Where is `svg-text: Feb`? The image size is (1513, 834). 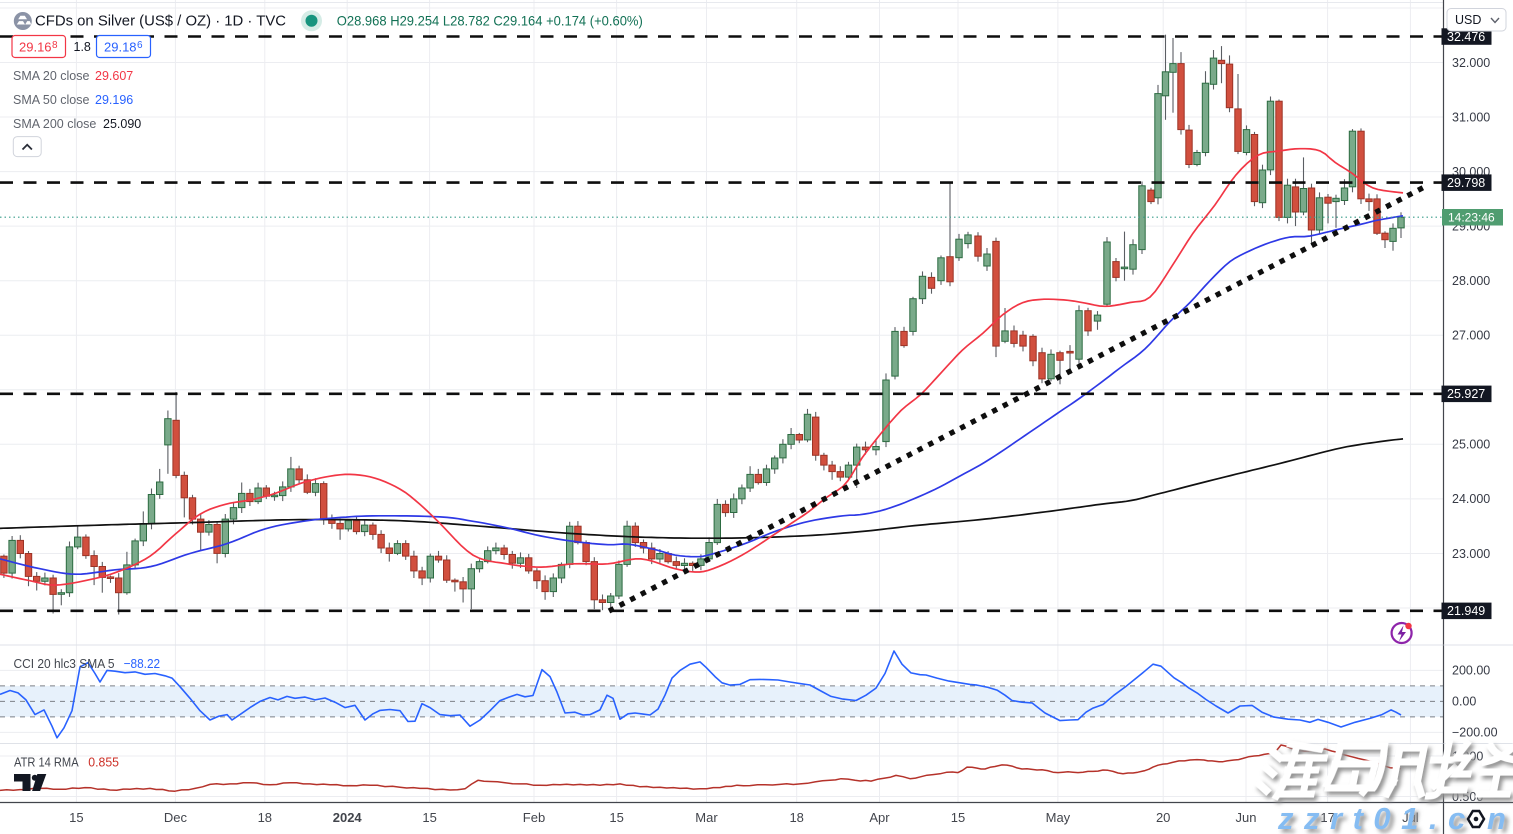 svg-text: Feb is located at coordinates (534, 817).